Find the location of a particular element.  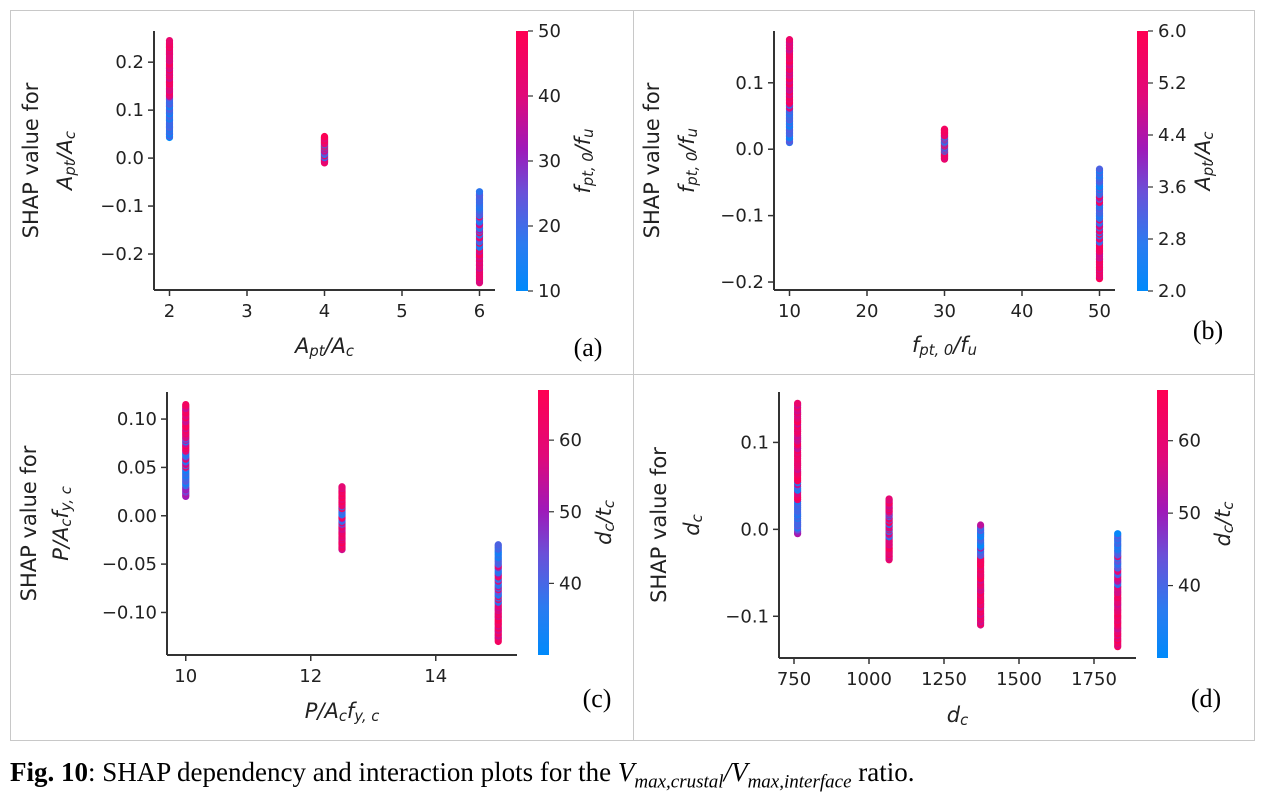

caption-math: Vmax,crustal/Vmax,interface is located at coordinates (734, 775).